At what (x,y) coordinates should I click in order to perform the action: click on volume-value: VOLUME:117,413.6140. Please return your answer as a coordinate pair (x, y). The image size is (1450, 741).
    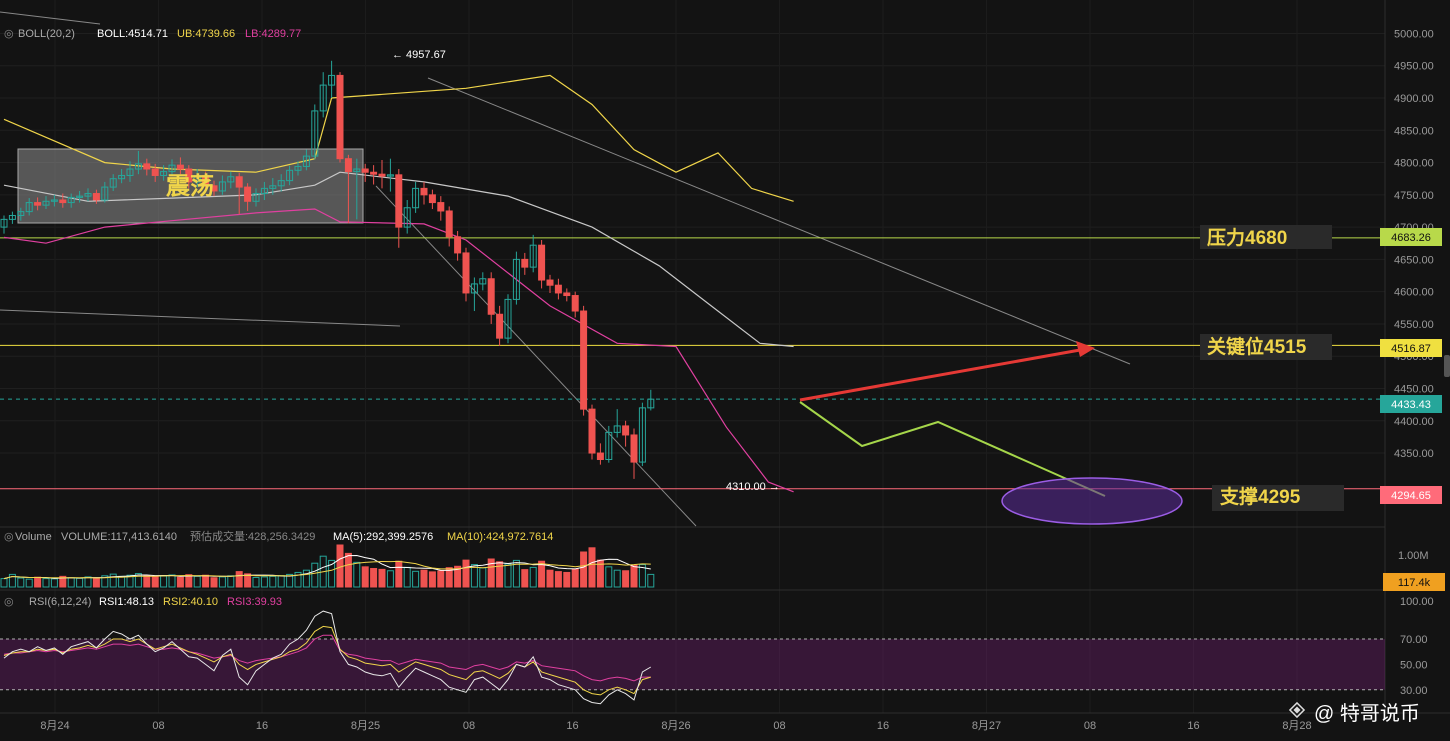
    Looking at the image, I should click on (119, 537).